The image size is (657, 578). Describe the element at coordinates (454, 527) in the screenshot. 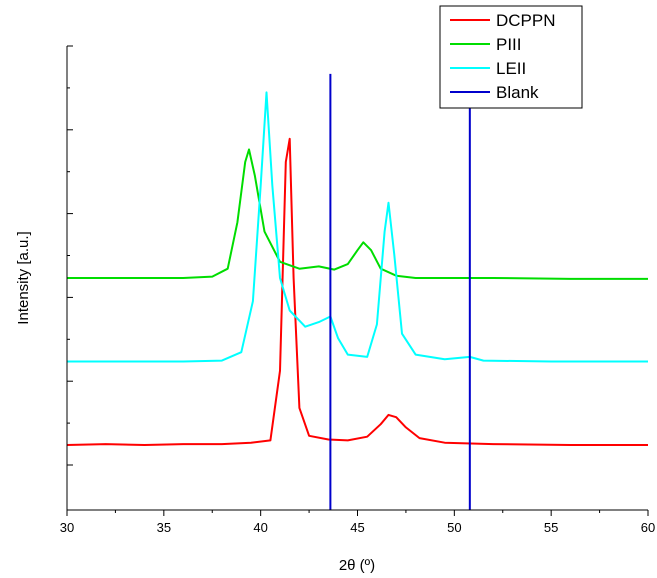

I see `x-tick-label: 50` at that location.